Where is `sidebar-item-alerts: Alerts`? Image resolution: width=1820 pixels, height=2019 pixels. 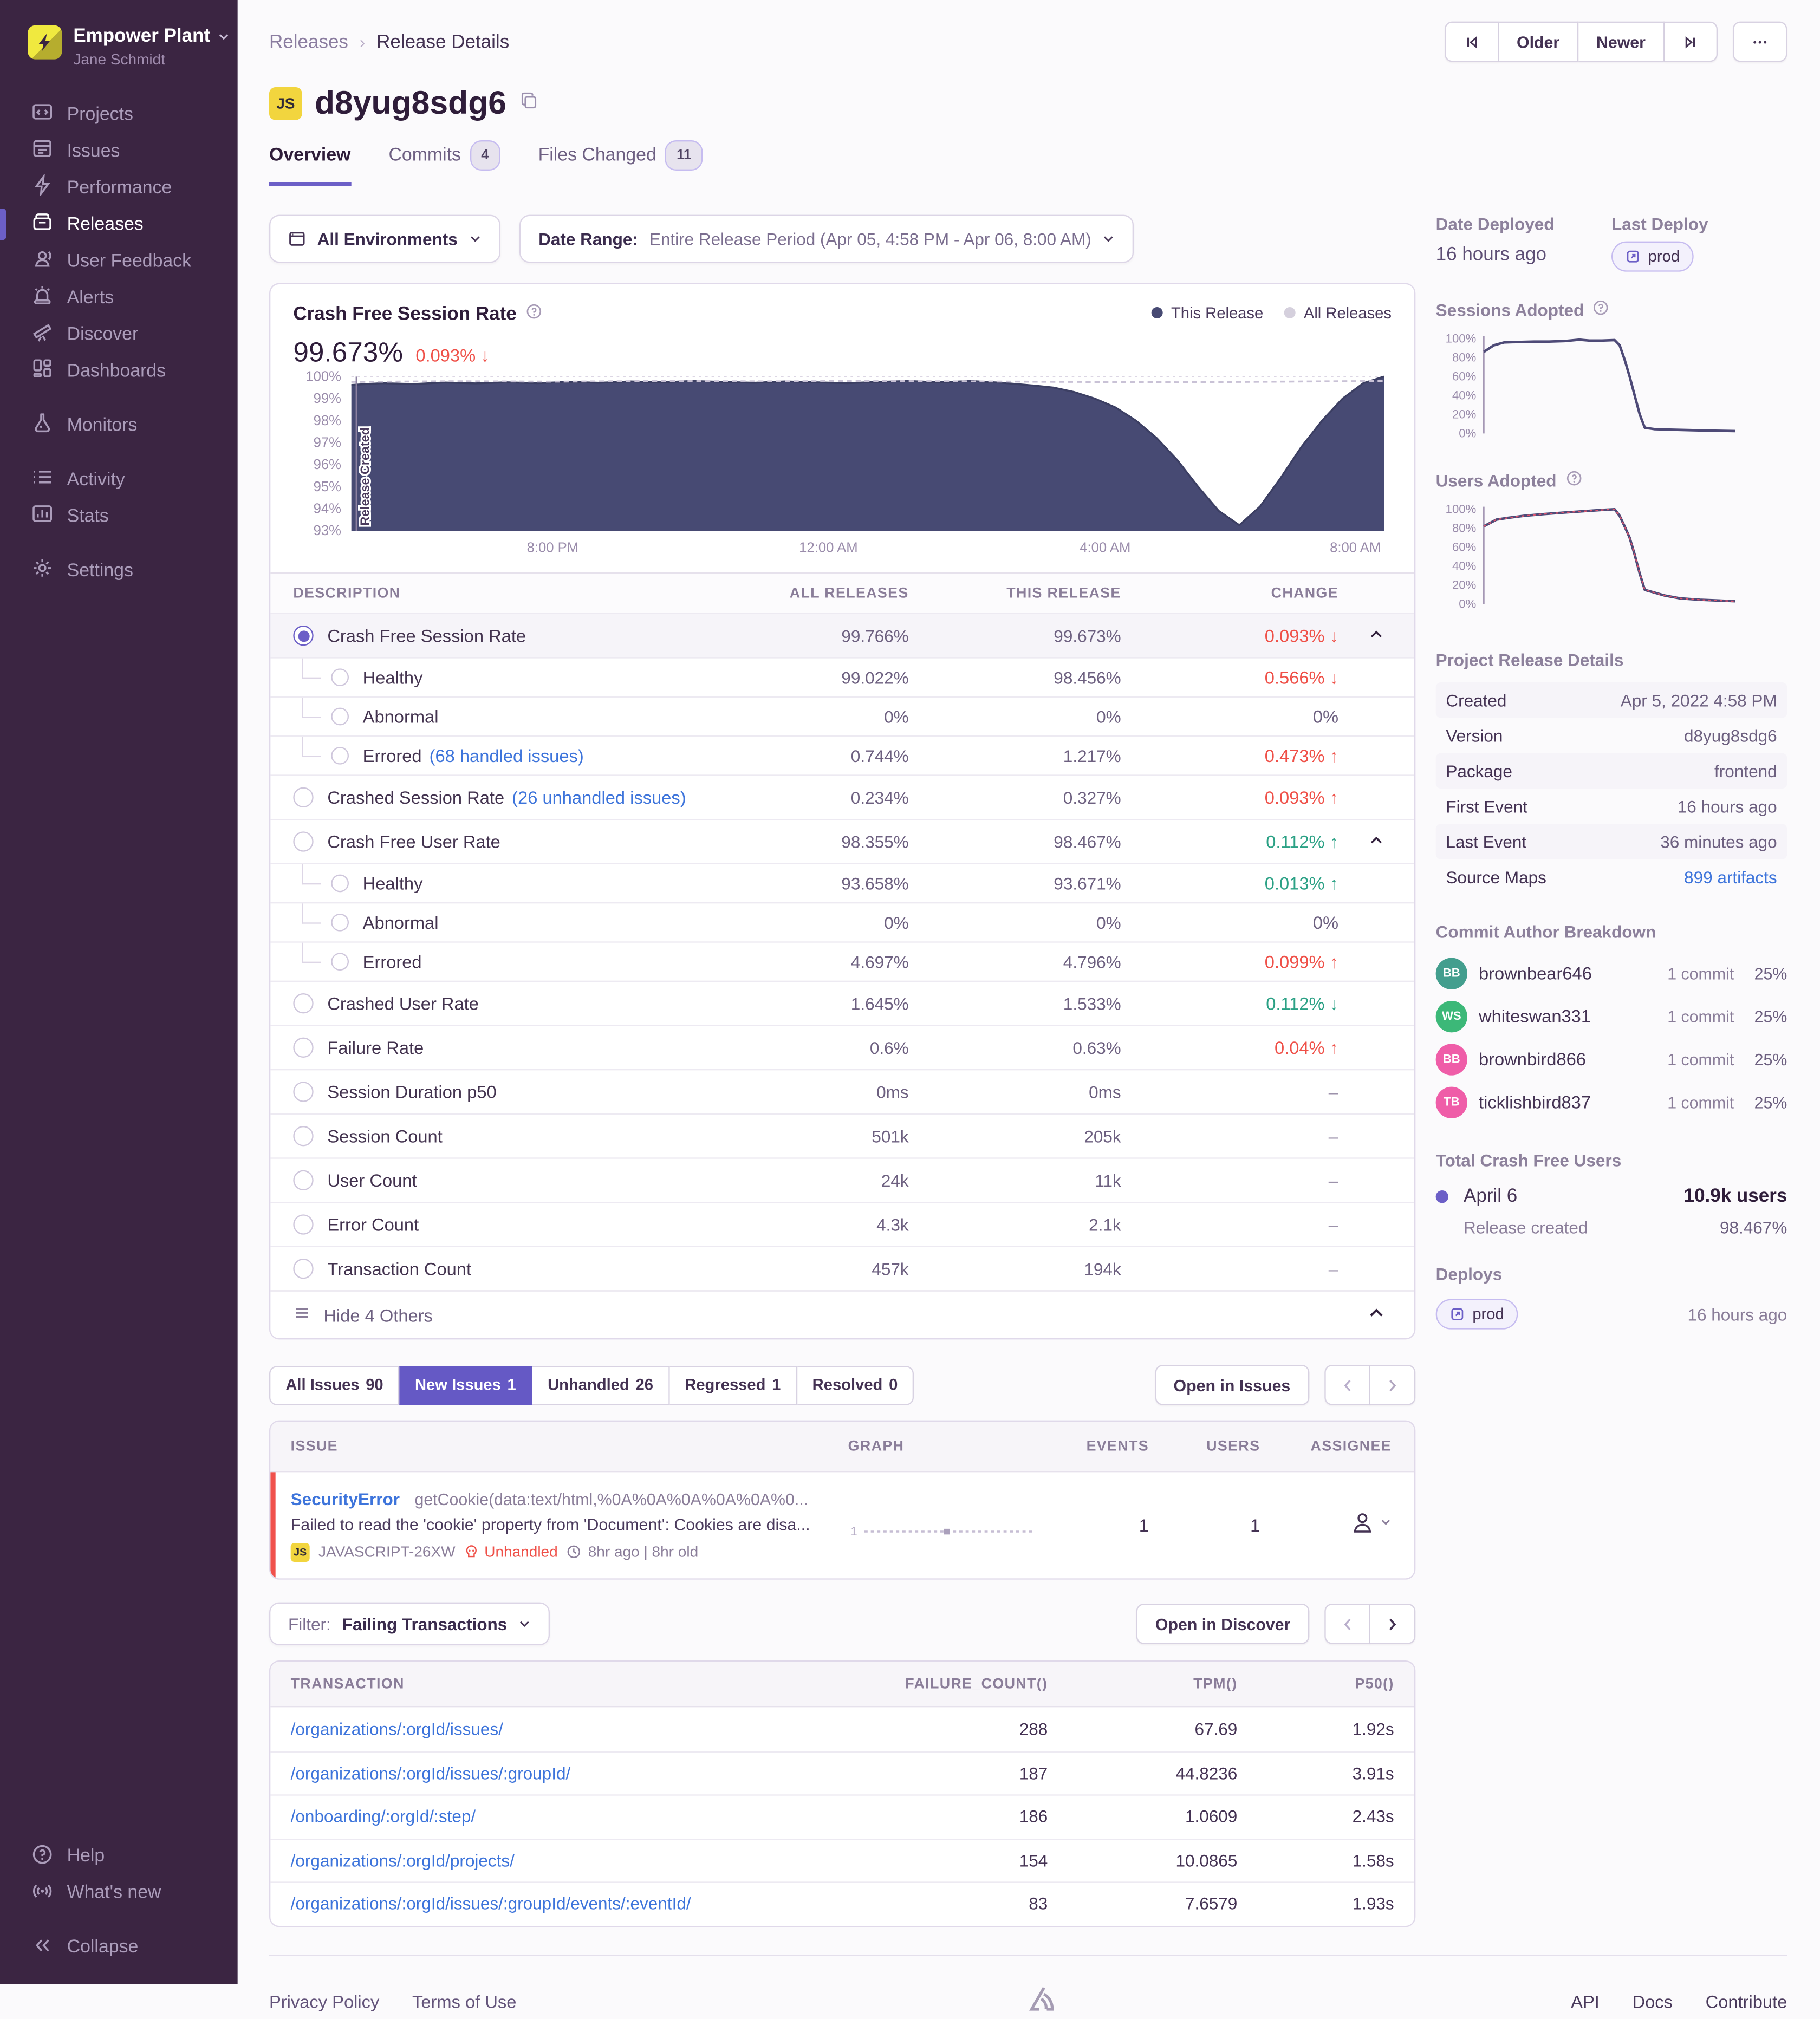
sidebar-item-alerts: Alerts is located at coordinates (119, 298).